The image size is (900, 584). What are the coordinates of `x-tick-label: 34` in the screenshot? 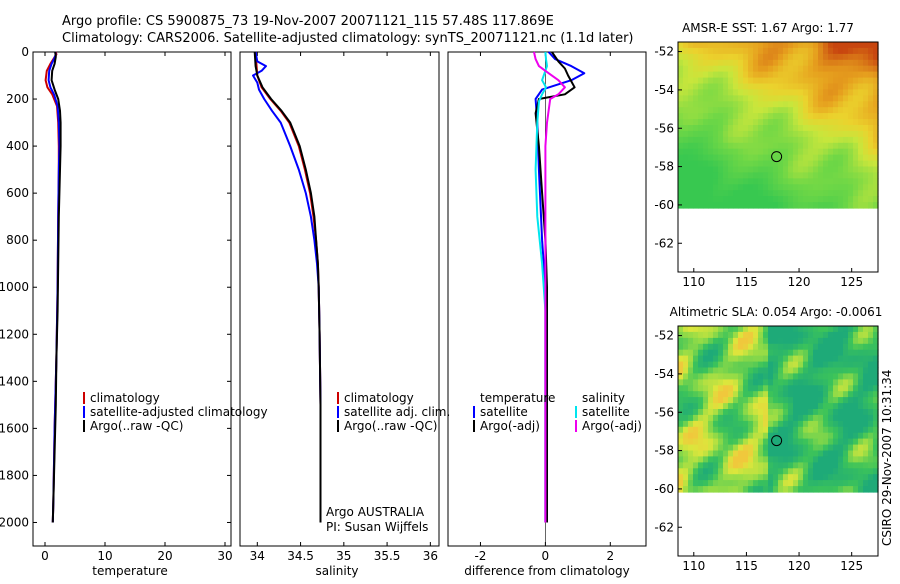 It's located at (257, 556).